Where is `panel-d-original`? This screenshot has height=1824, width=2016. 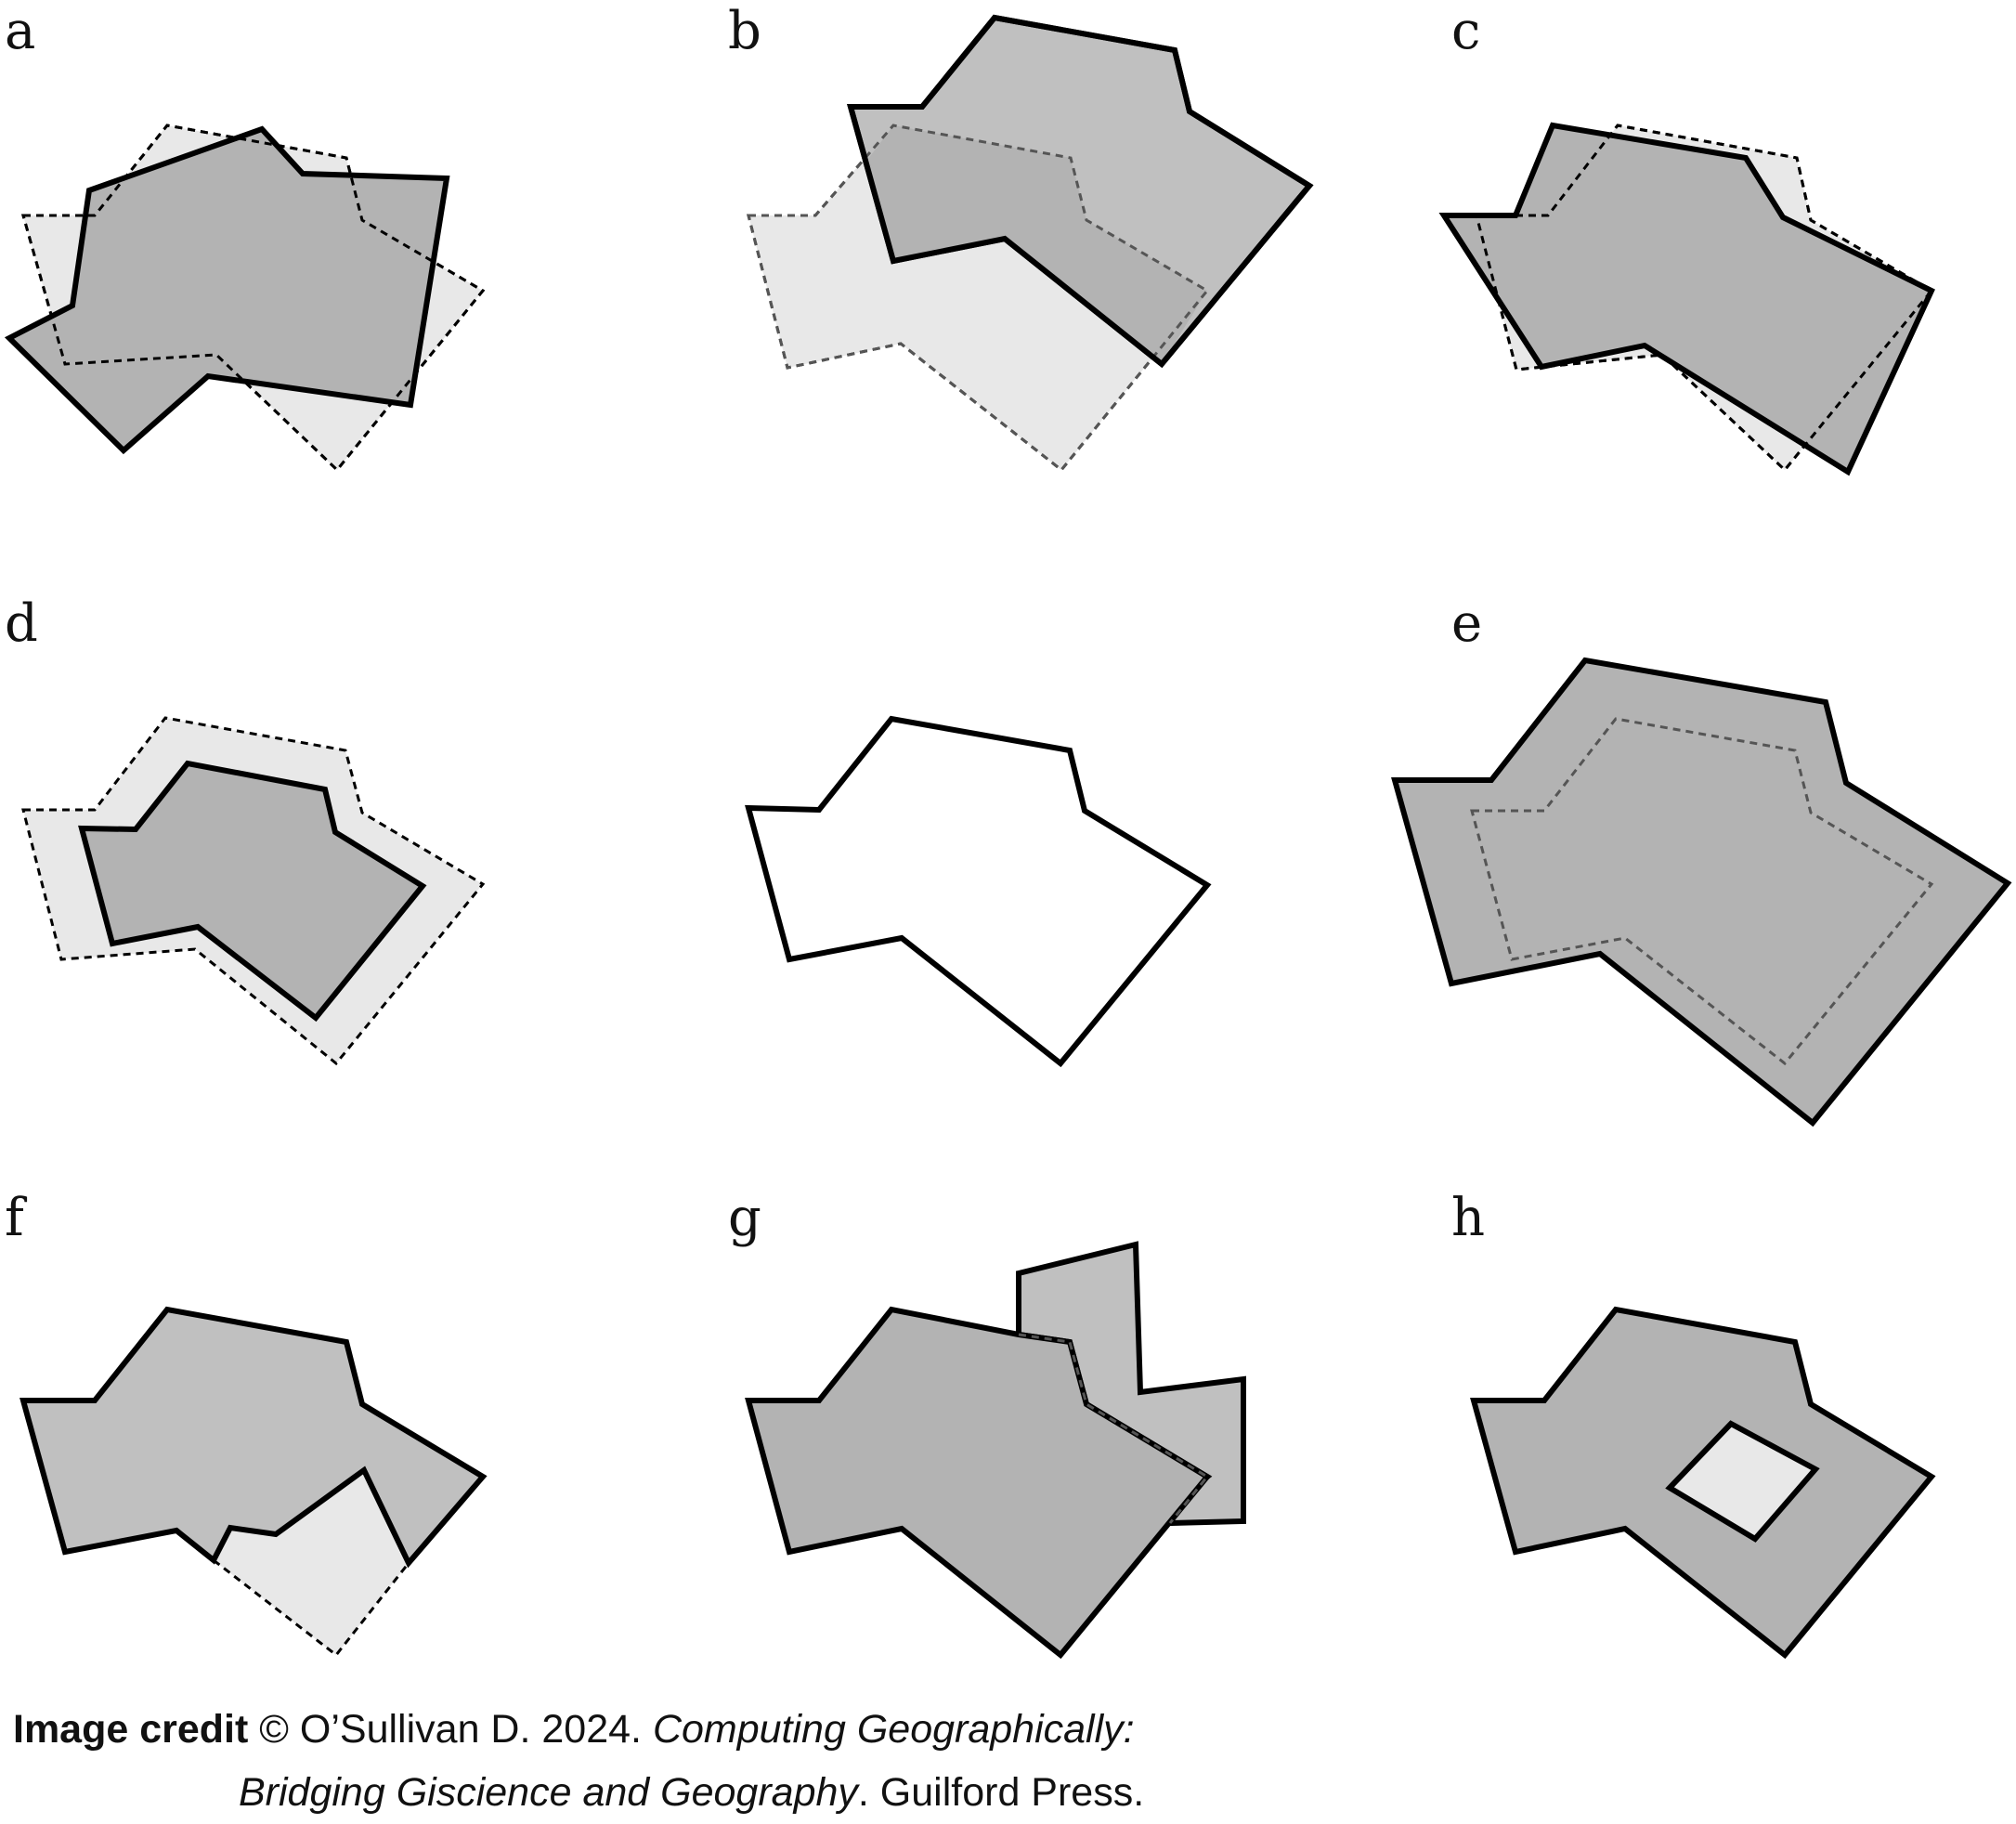 panel-d-original is located at coordinates (979, 891).